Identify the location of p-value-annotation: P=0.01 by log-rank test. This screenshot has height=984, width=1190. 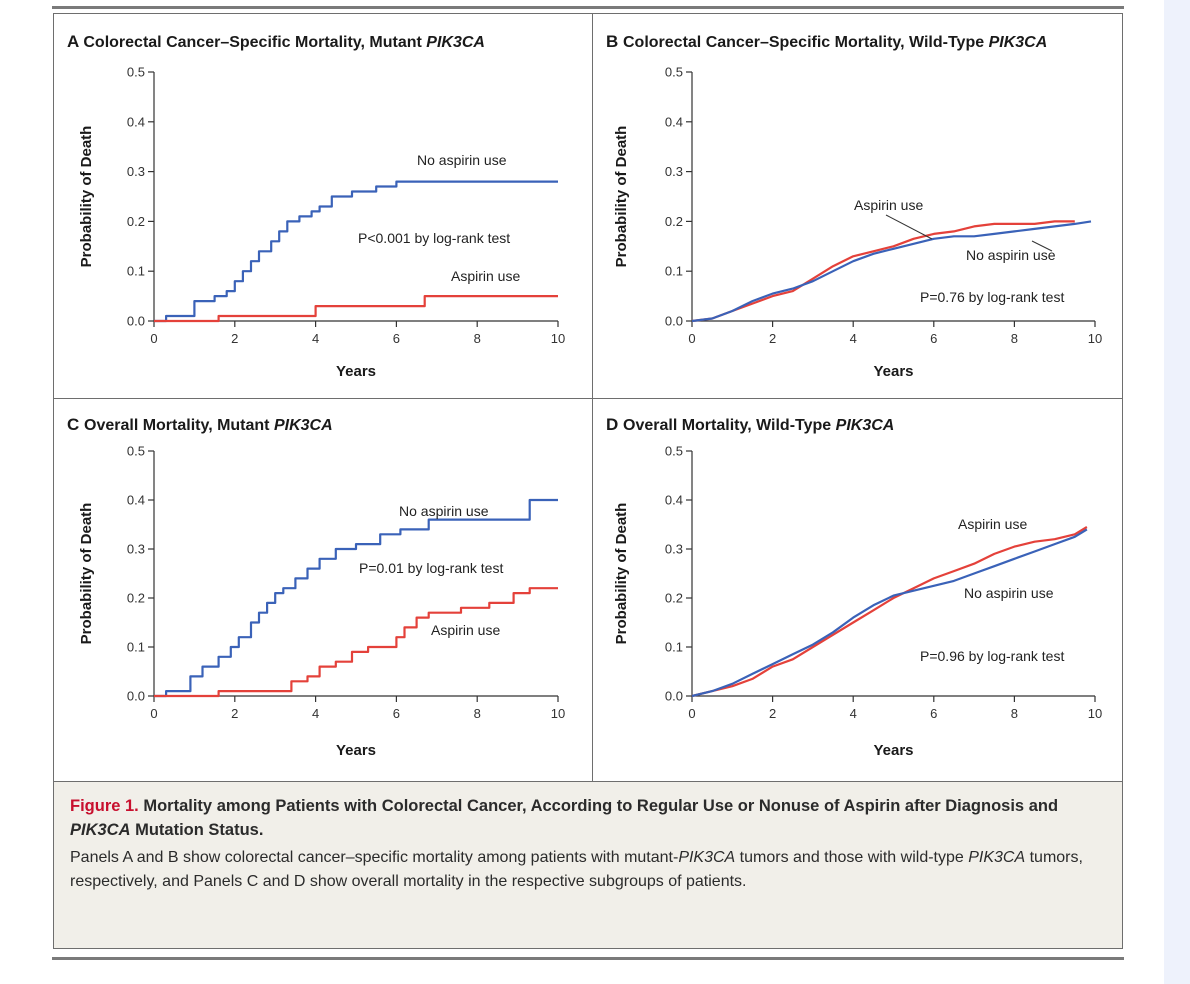
(431, 568).